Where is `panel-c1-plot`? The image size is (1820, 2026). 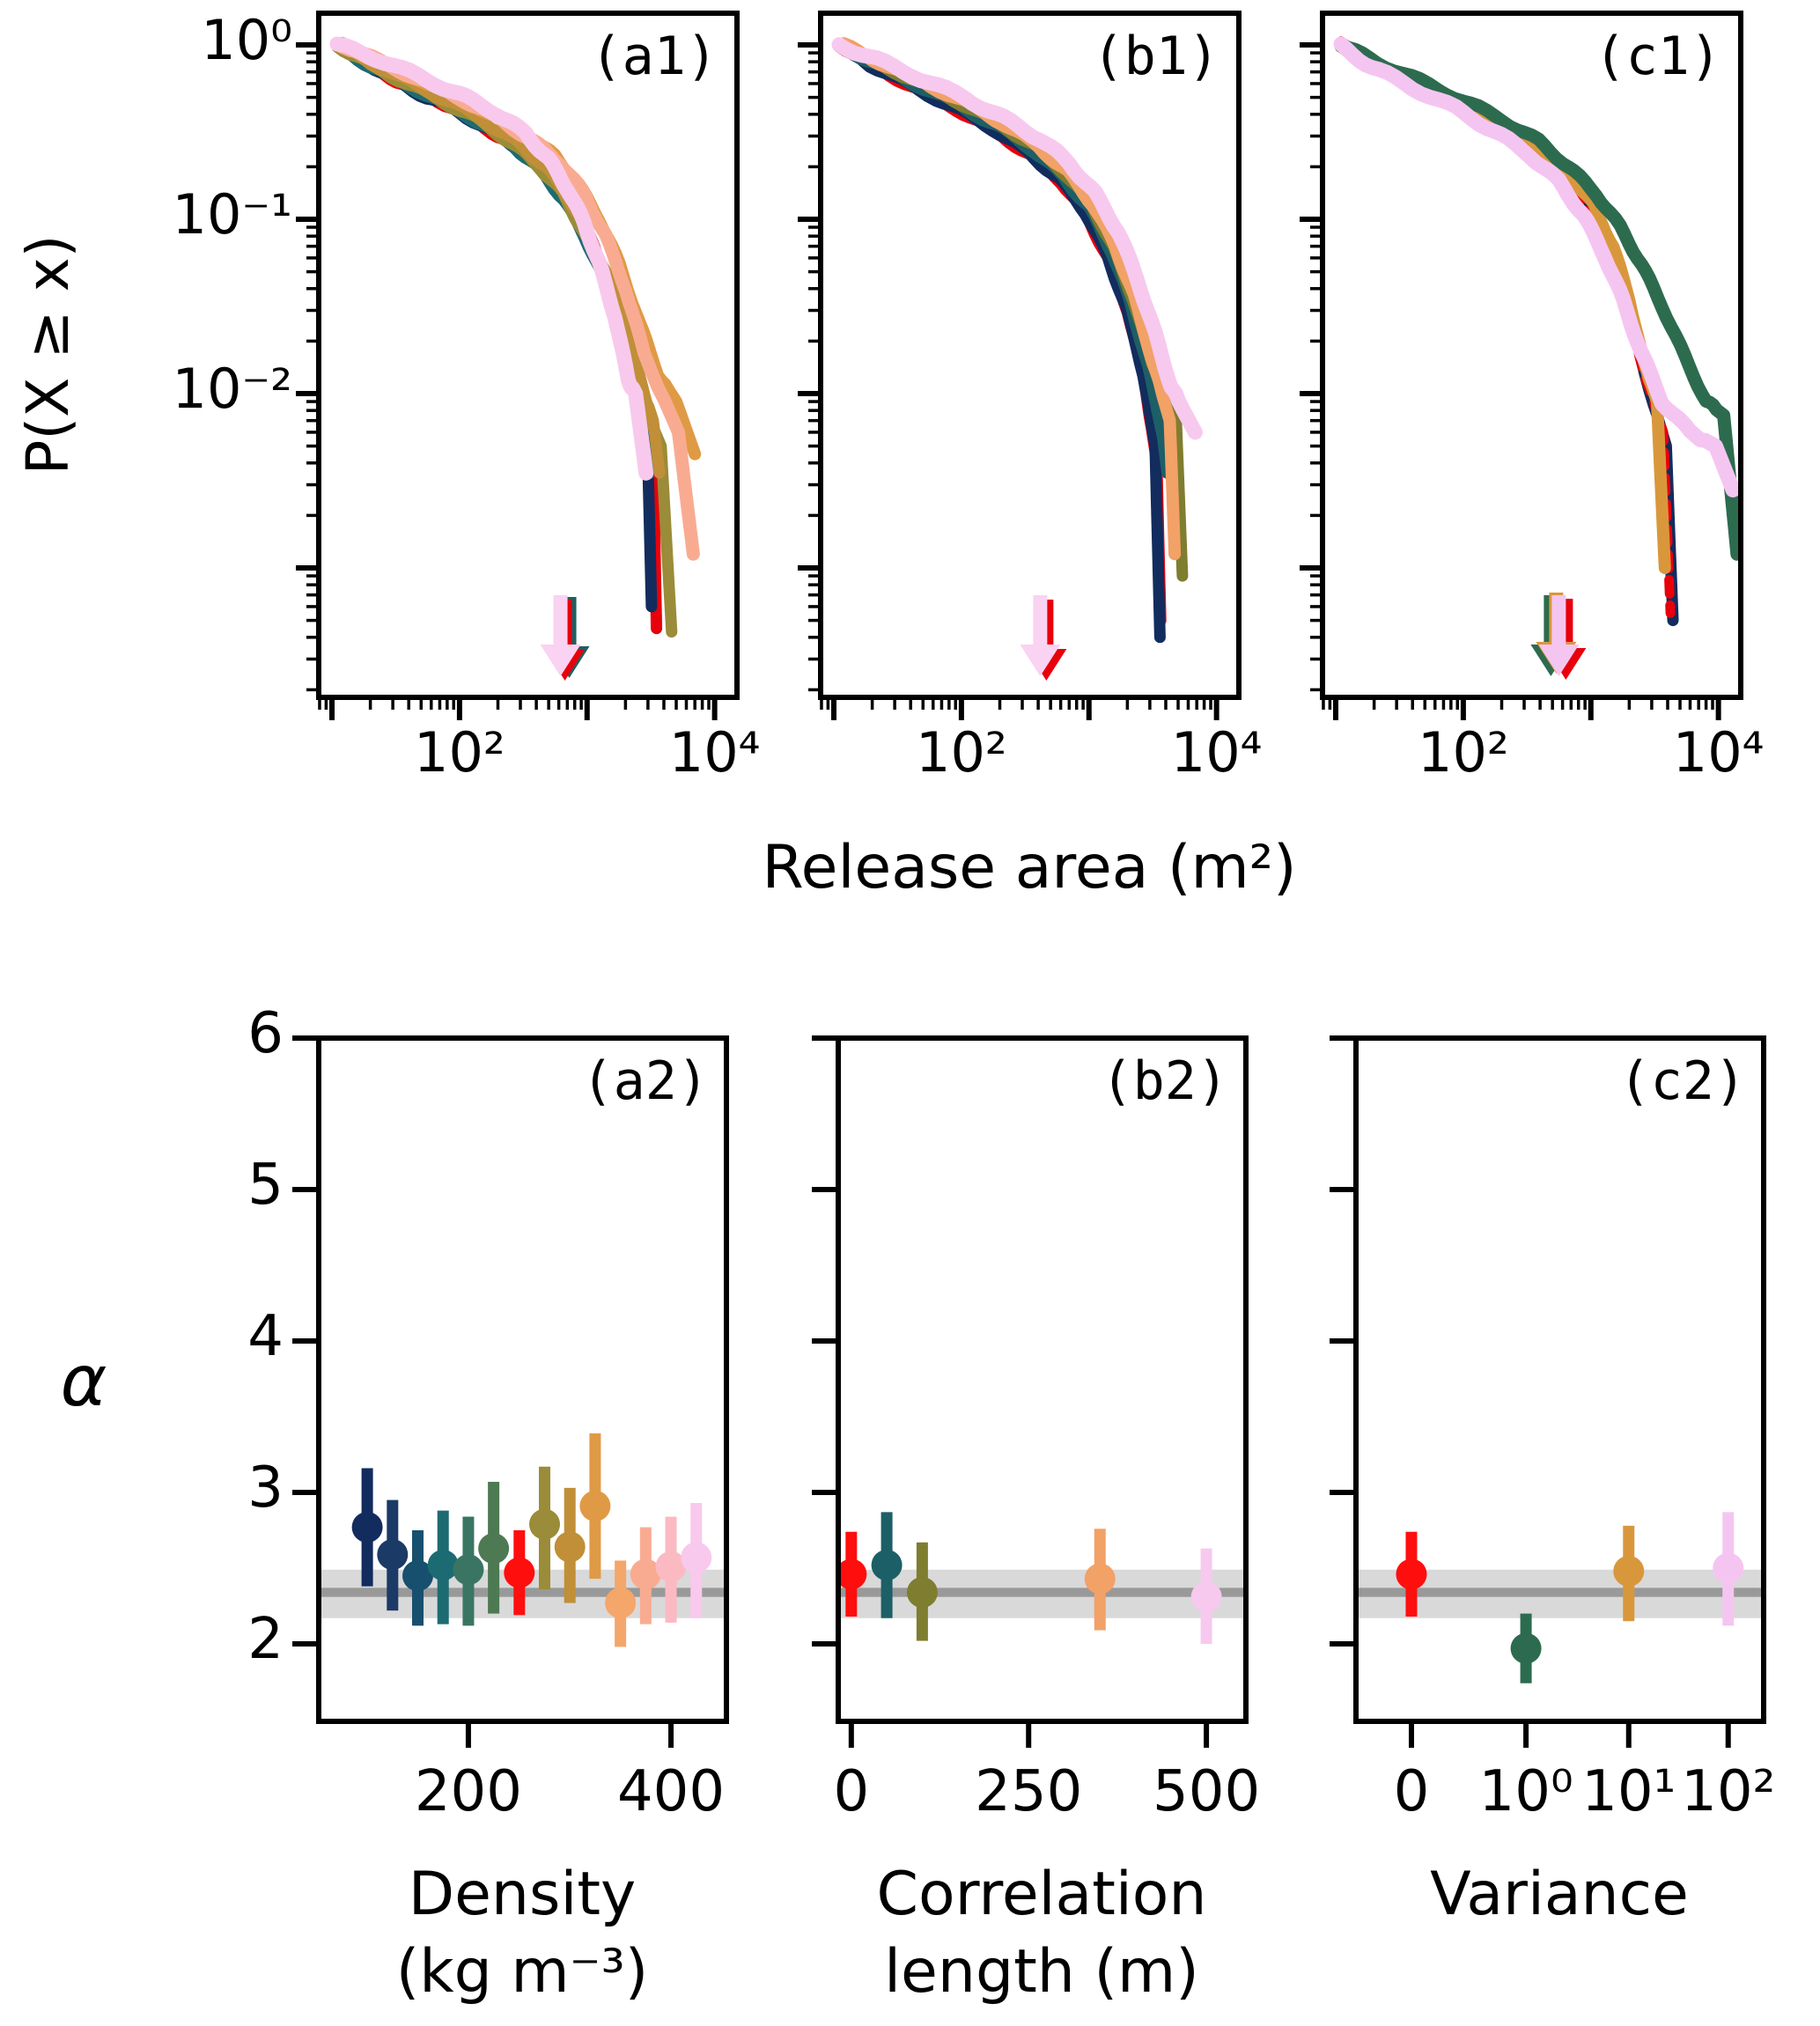 panel-c1-plot is located at coordinates (1521, 365).